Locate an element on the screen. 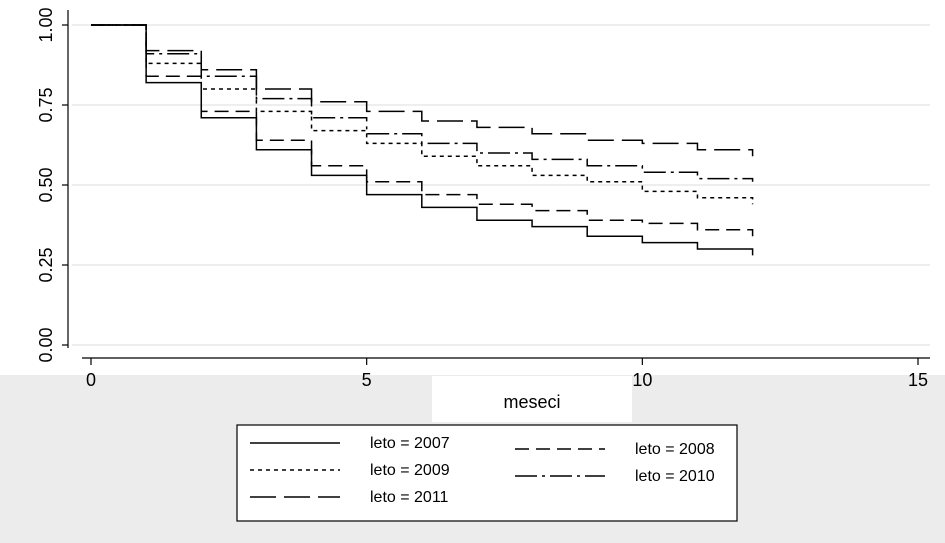 This screenshot has height=543, width=945. legend-label-1: leto = 2008 is located at coordinates (675, 449).